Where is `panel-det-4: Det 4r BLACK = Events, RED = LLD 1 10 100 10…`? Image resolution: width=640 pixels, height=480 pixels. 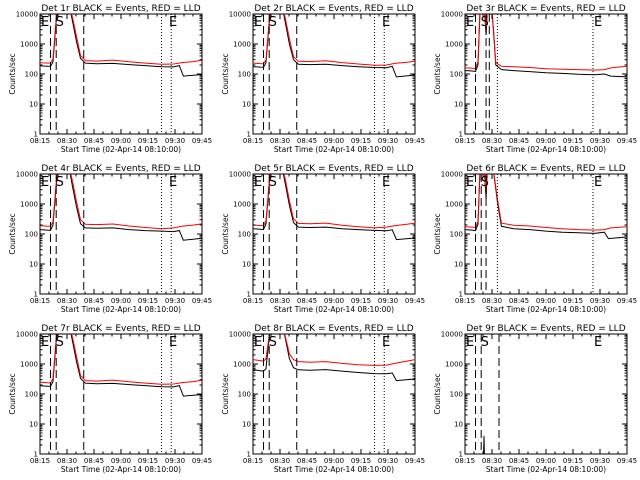
panel-det-4: Det 4r BLACK = Events, RED = LLD 1 10 100 10… is located at coordinates (110, 239).